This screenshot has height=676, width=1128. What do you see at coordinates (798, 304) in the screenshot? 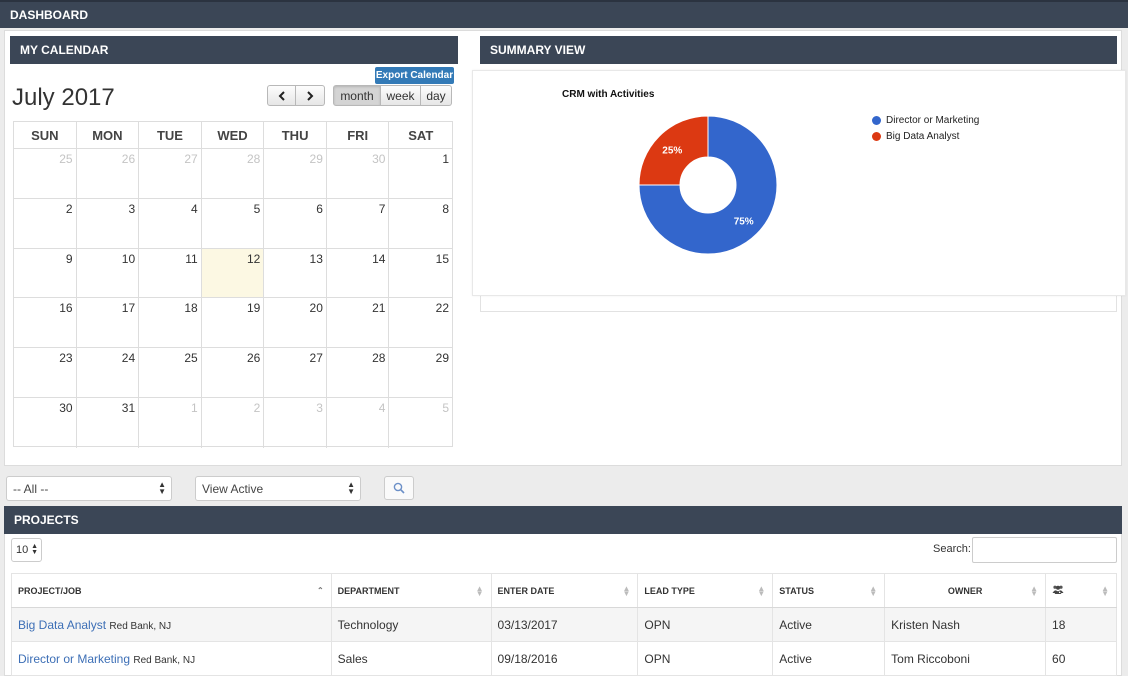
I see `summary-frame` at bounding box center [798, 304].